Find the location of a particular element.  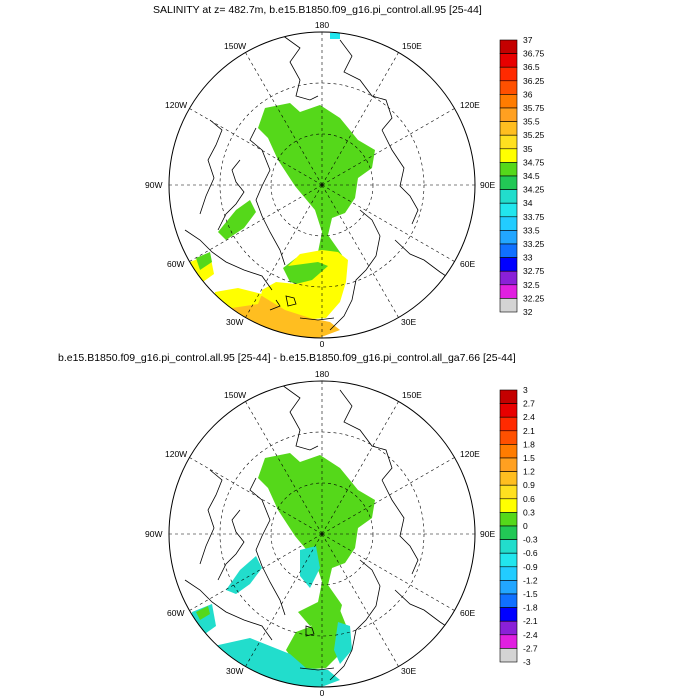

bottom-colorbar-label-1: 2.7 is located at coordinates (529, 404).